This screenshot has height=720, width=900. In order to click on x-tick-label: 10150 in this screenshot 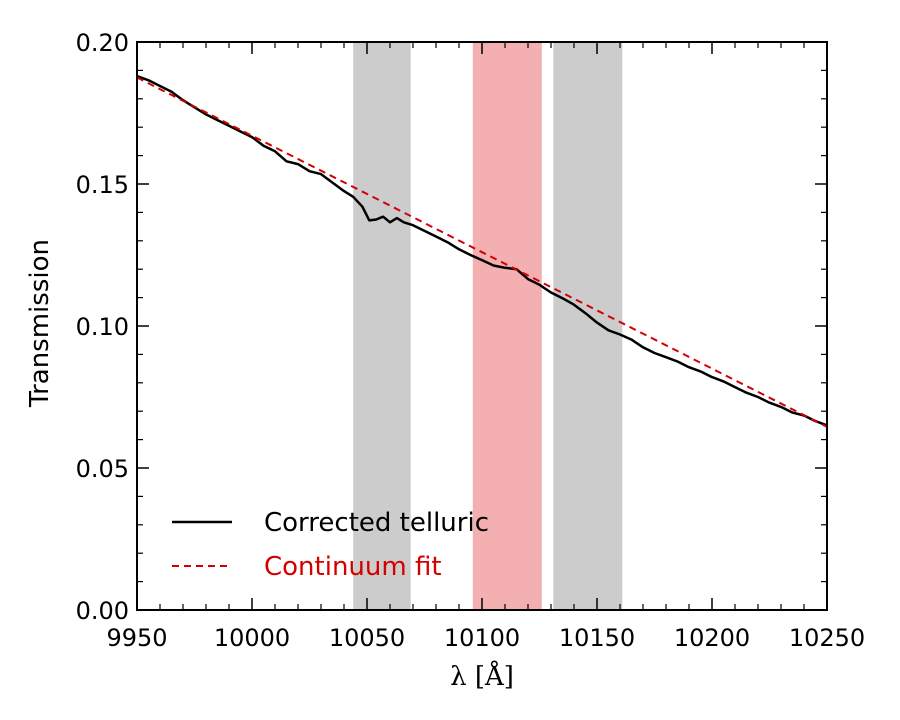, I will do `click(597, 638)`.